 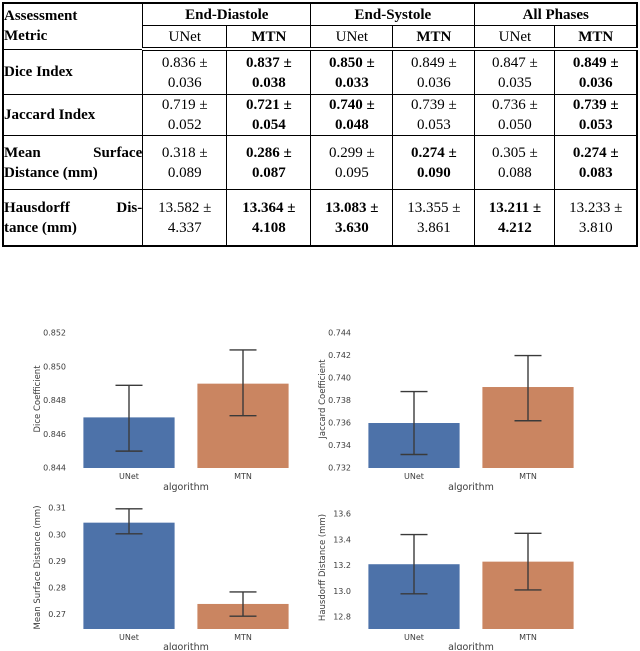 I want to click on value-line: 0.318 ±, so click(x=184, y=152).